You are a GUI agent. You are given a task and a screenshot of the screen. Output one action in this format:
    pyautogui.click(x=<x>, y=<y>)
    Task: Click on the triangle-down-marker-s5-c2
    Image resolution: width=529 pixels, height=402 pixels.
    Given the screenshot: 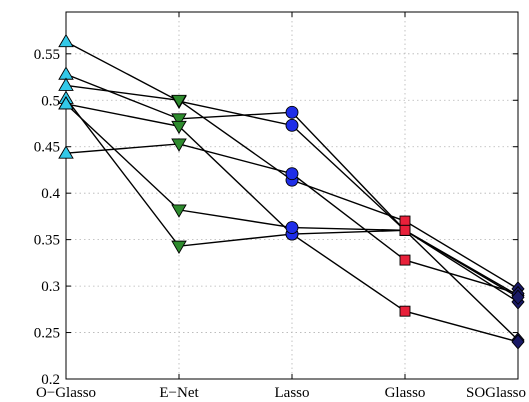 What is the action you would take?
    pyautogui.click(x=179, y=127)
    